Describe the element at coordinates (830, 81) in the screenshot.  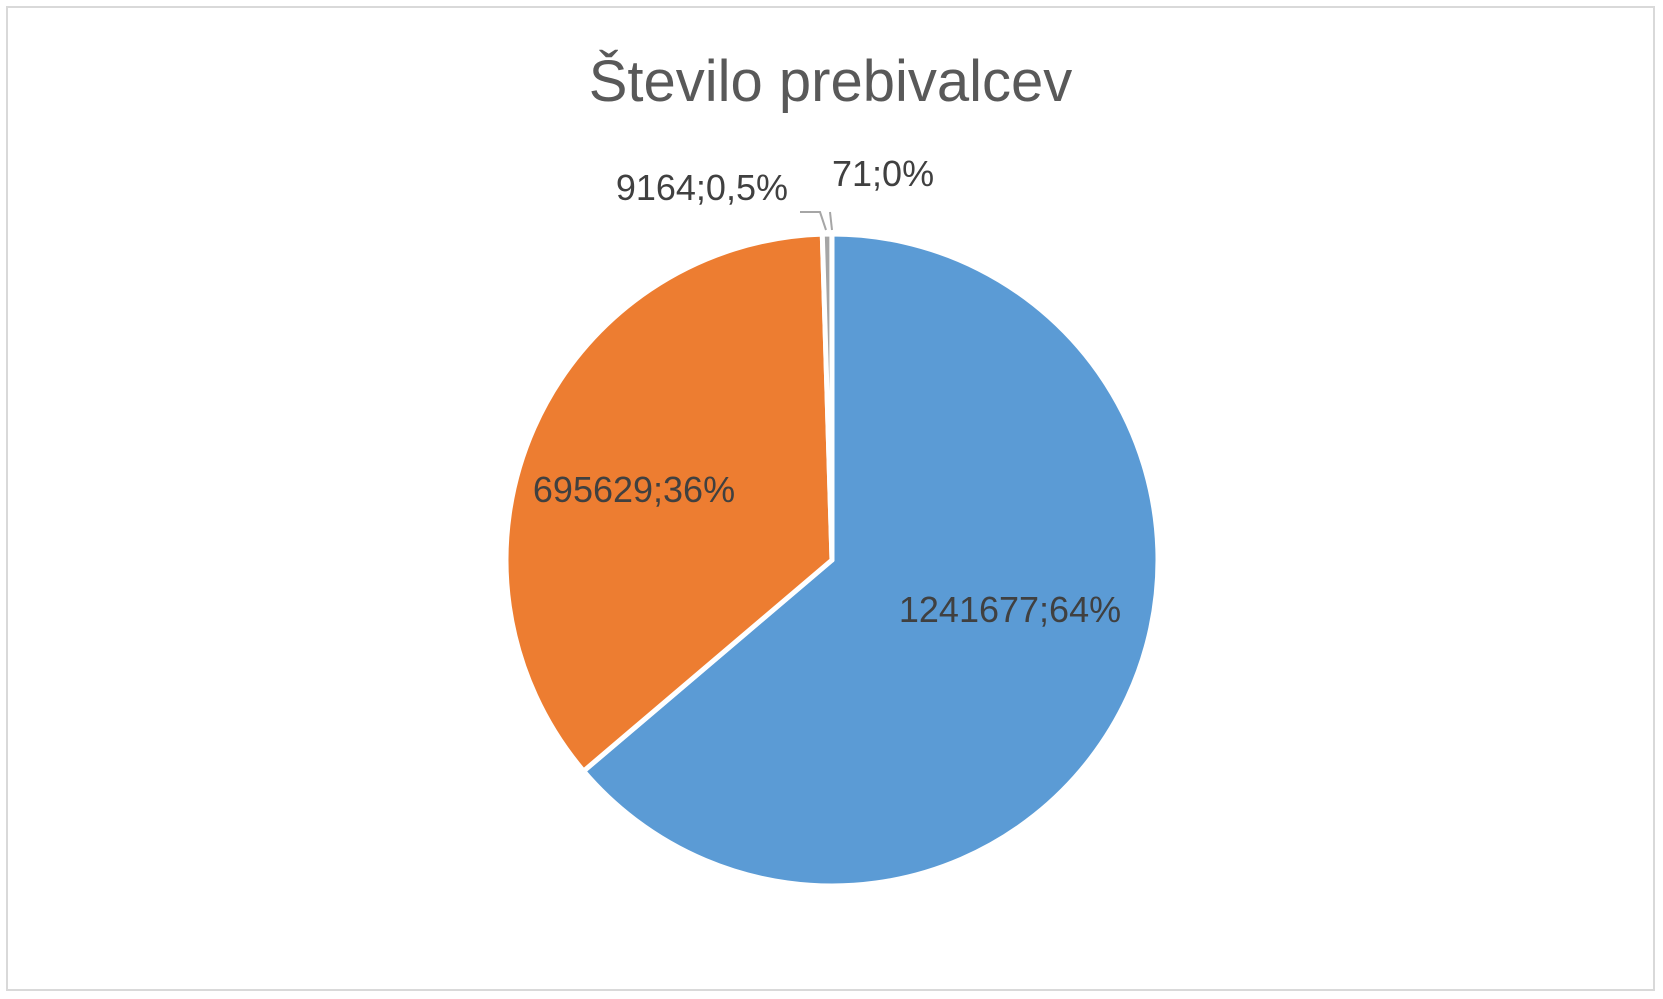
I see `chart-title: Število prebivalcev` at that location.